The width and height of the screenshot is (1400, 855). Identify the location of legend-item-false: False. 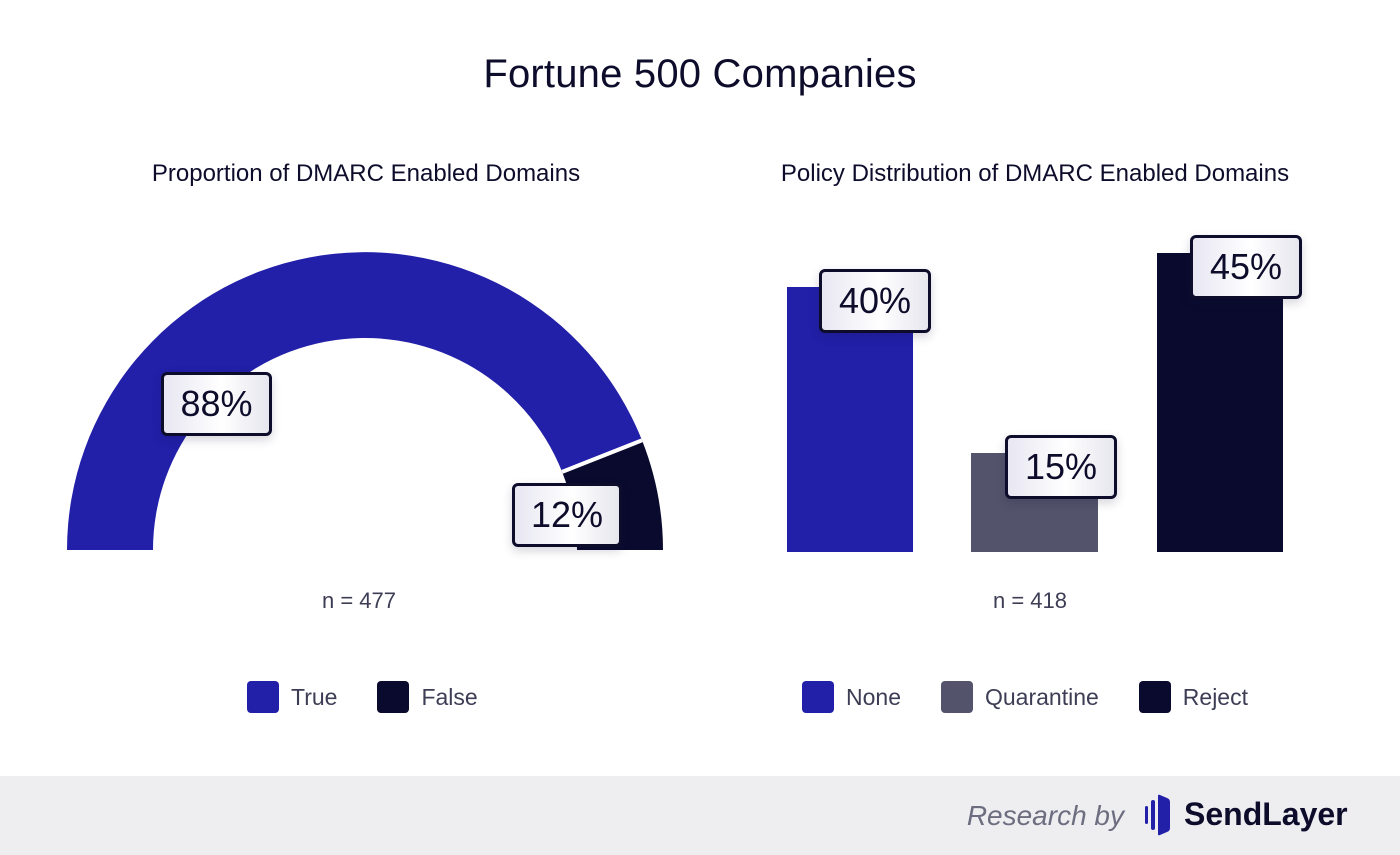
(427, 697).